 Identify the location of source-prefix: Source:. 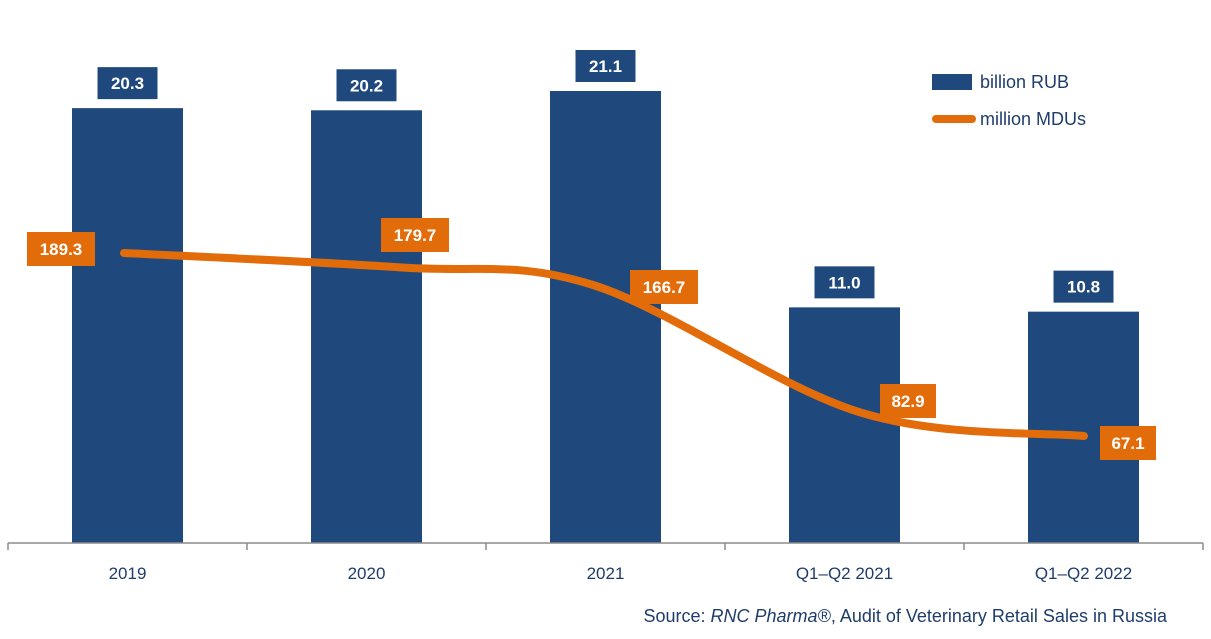
(677, 616).